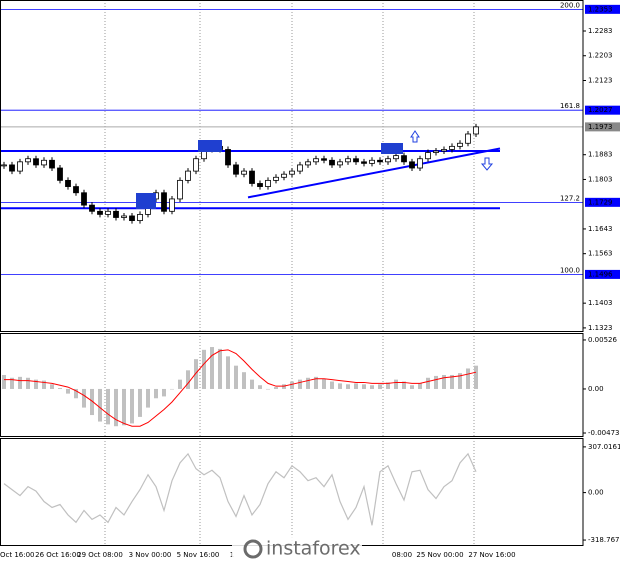 This screenshot has height=563, width=620. I want to click on down-arrow, so click(487, 164).